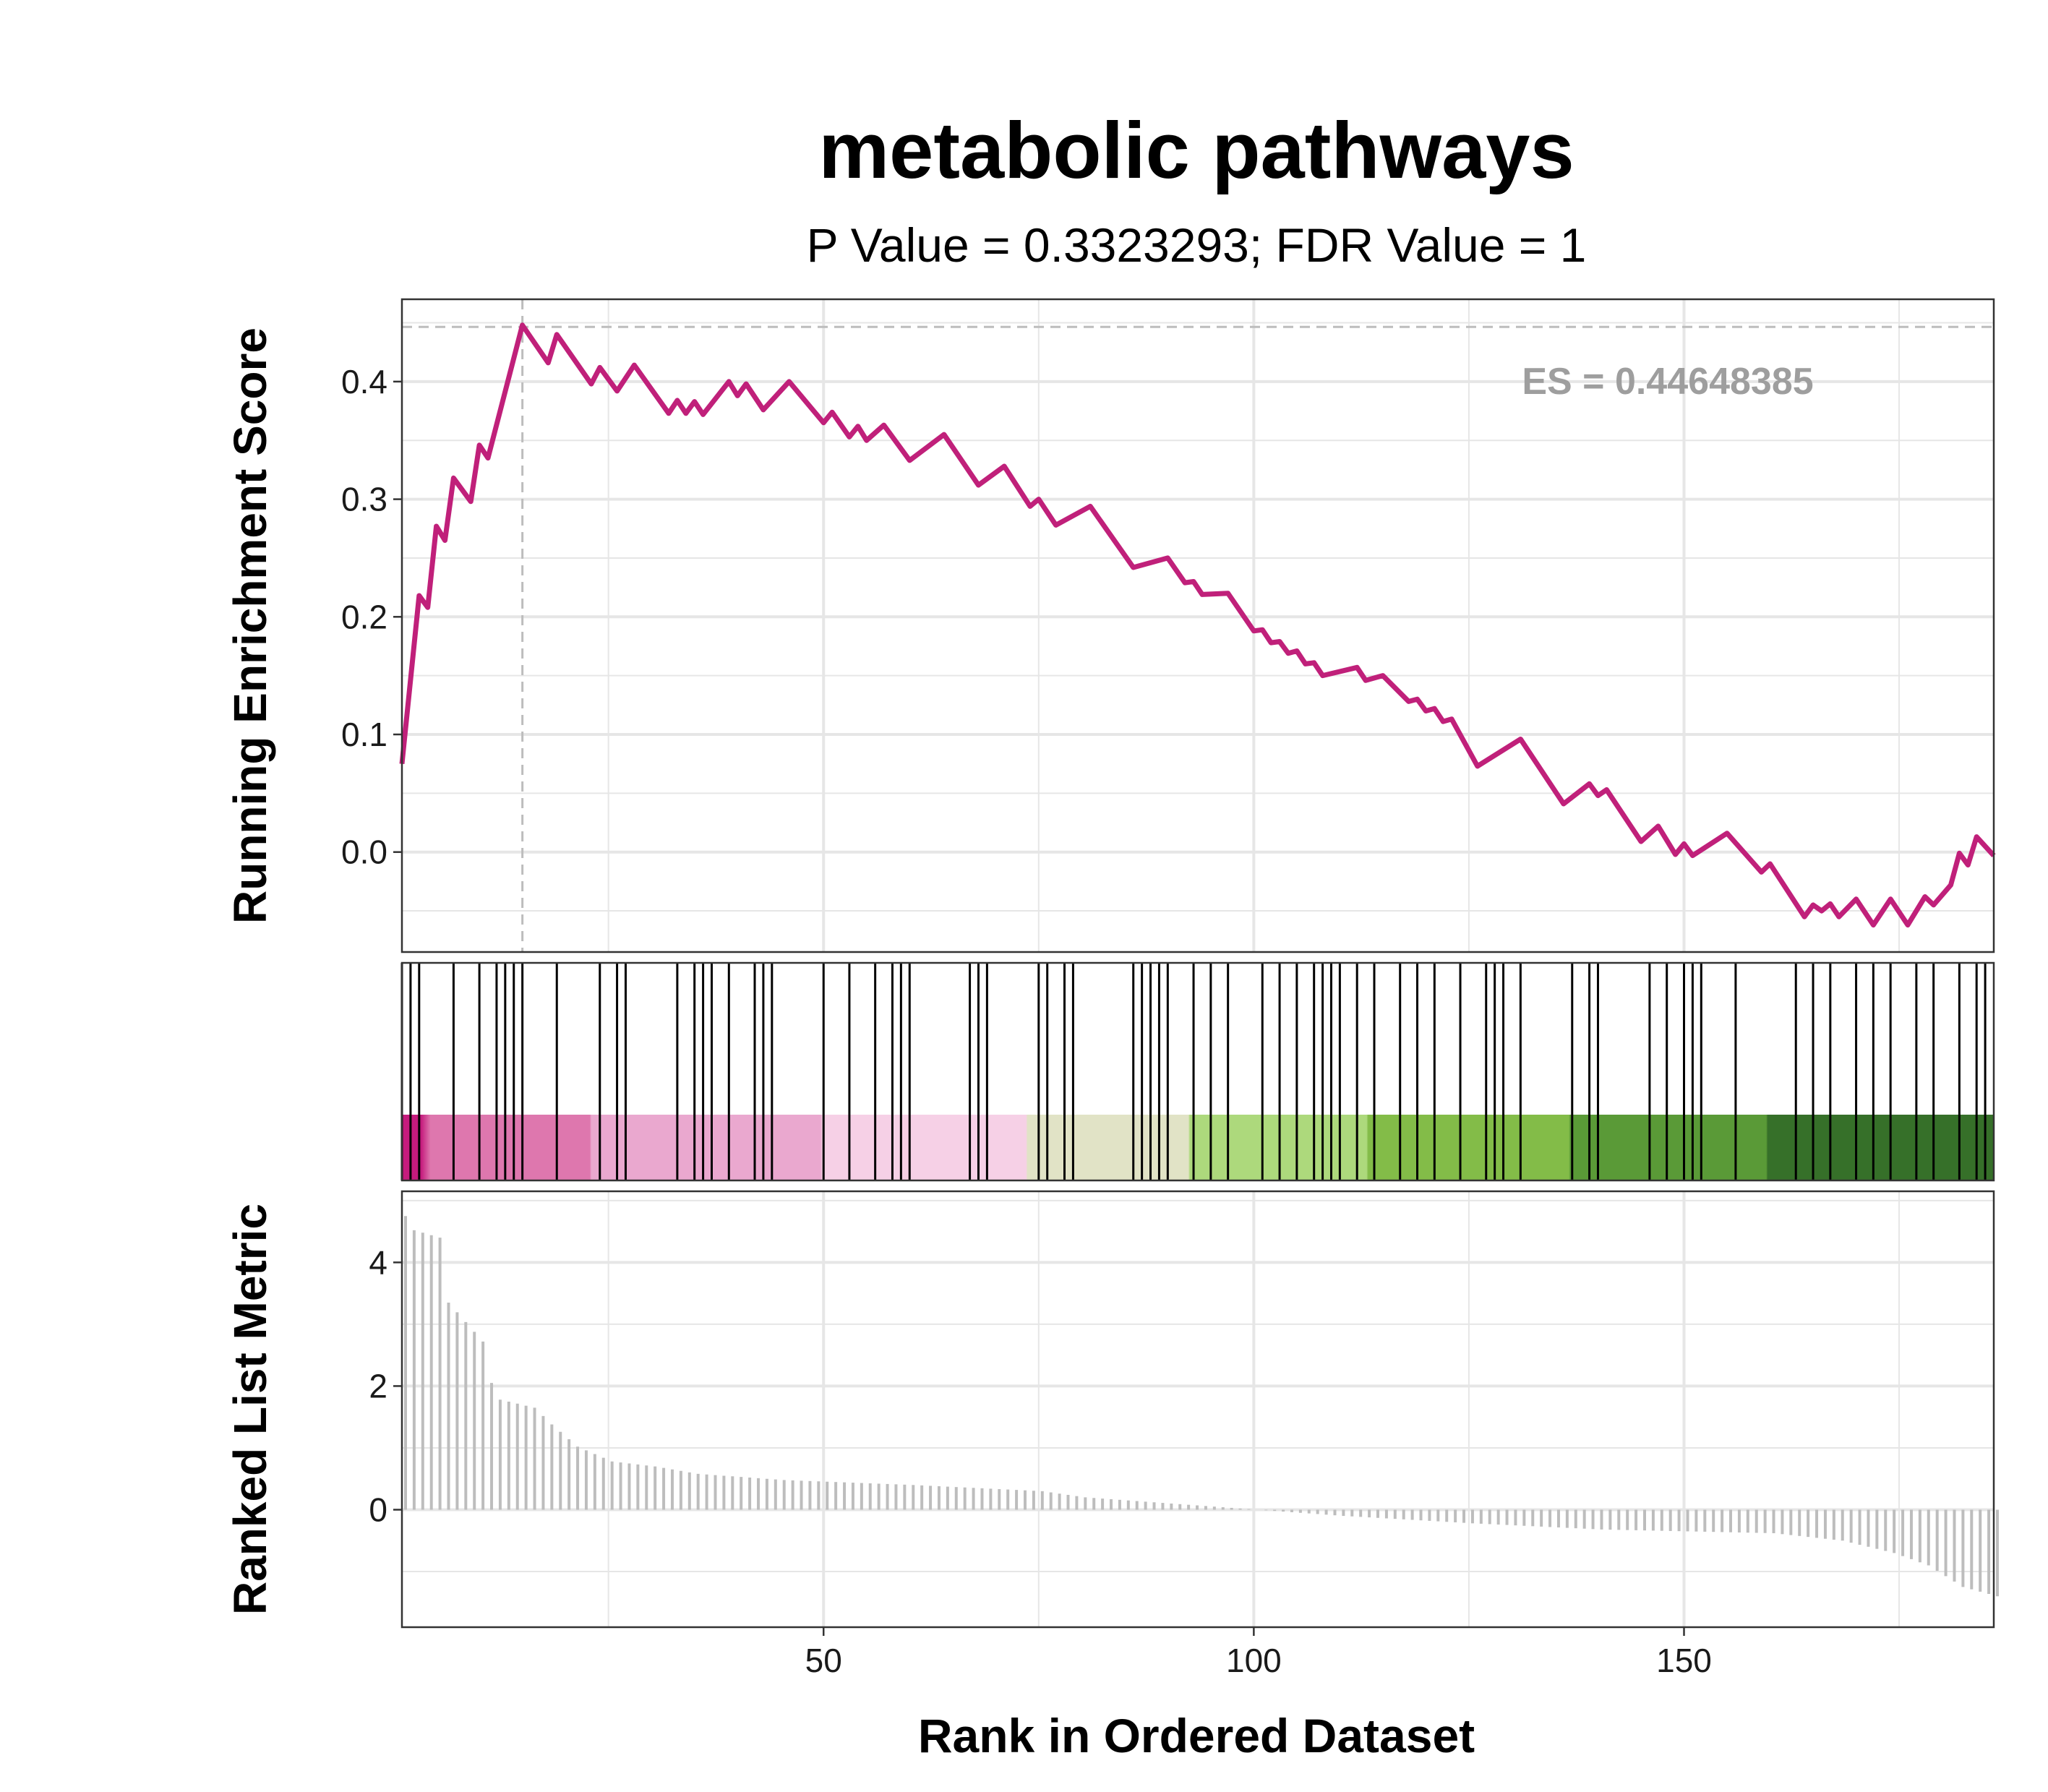  Describe the element at coordinates (364, 734) in the screenshot. I see `enrichment-y-tick-label: 0.1` at that location.